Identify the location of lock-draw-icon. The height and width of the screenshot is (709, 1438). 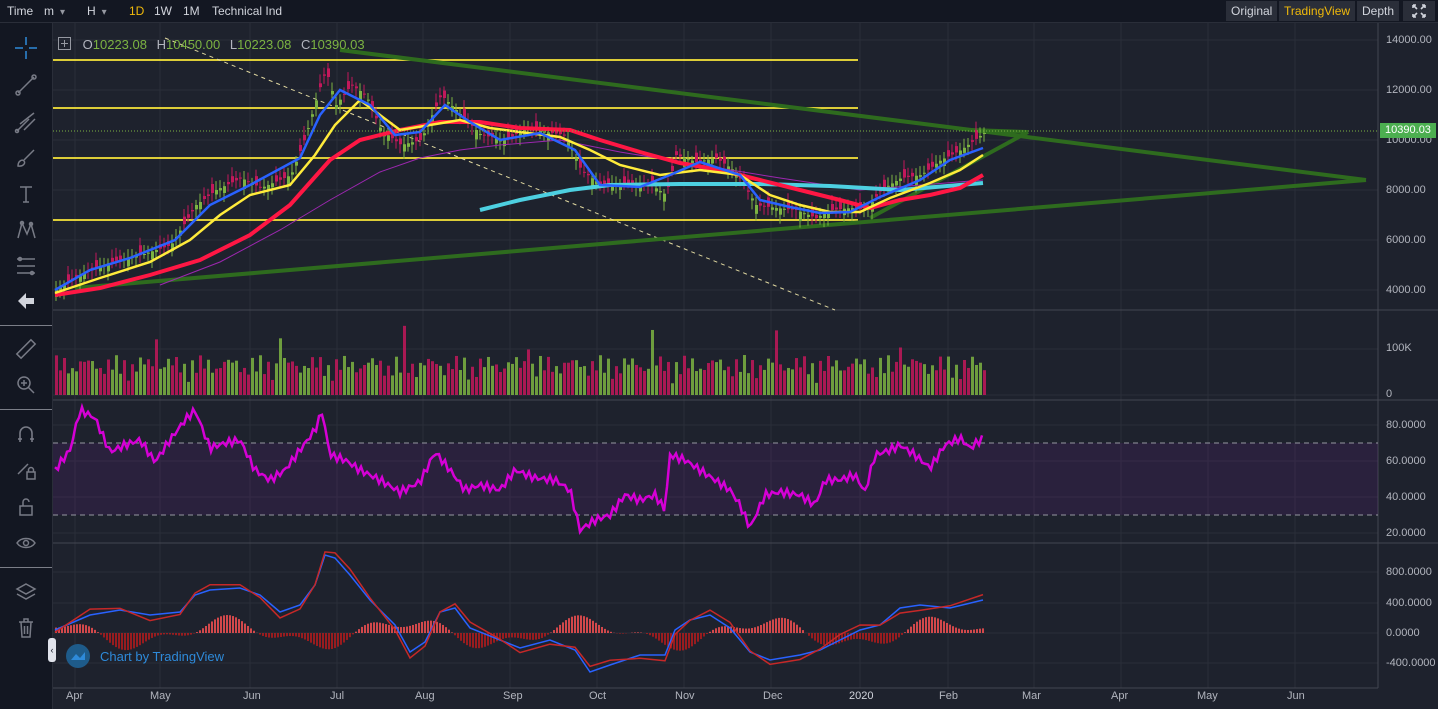
(26, 470).